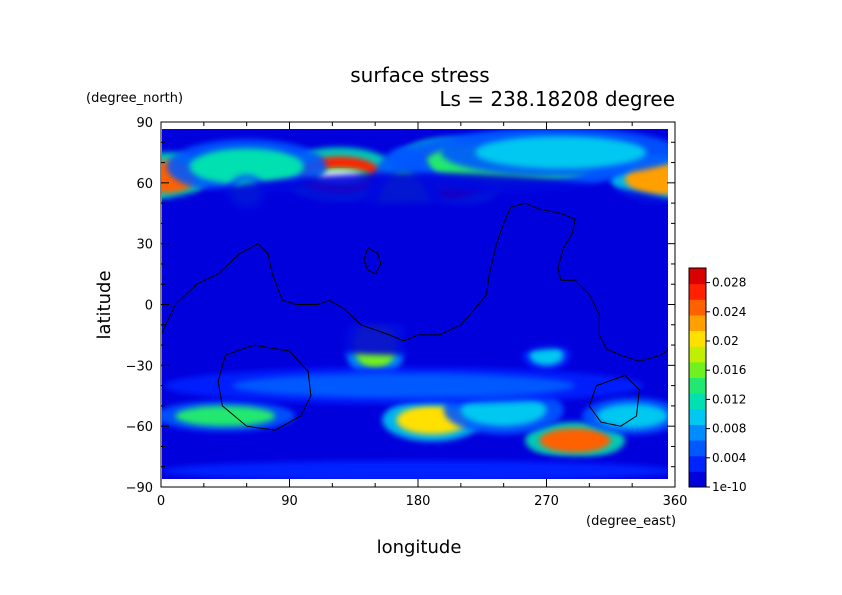  I want to click on colorbar-label: 0.02, so click(725, 341).